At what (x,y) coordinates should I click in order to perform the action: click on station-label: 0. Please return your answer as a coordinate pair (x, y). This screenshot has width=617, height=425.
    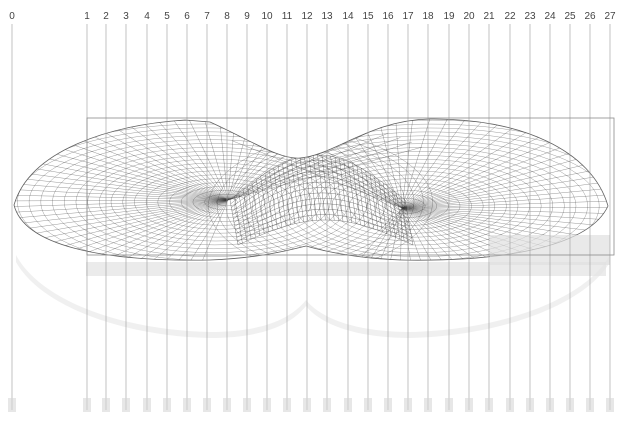
    Looking at the image, I should click on (12, 16).